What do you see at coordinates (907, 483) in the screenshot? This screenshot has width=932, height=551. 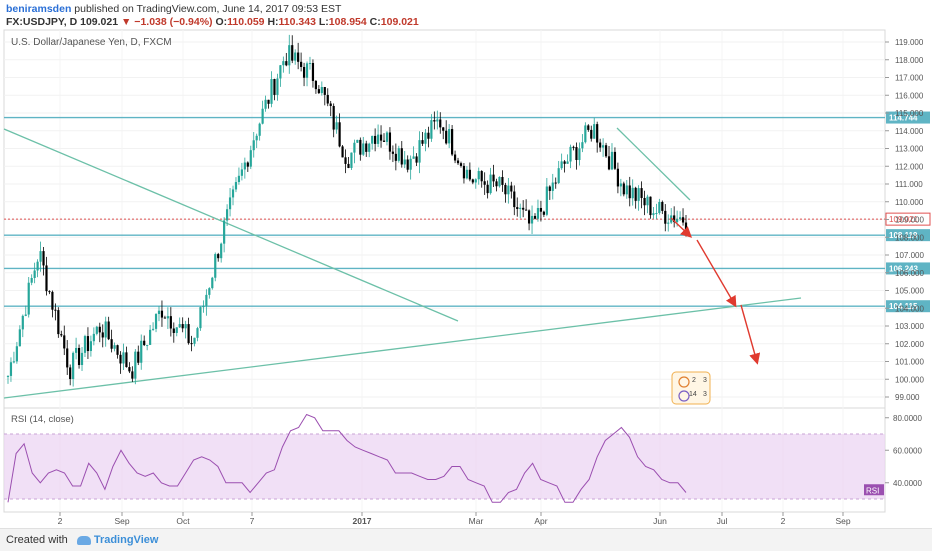 I see `rsi-tick-label: 40.0000` at bounding box center [907, 483].